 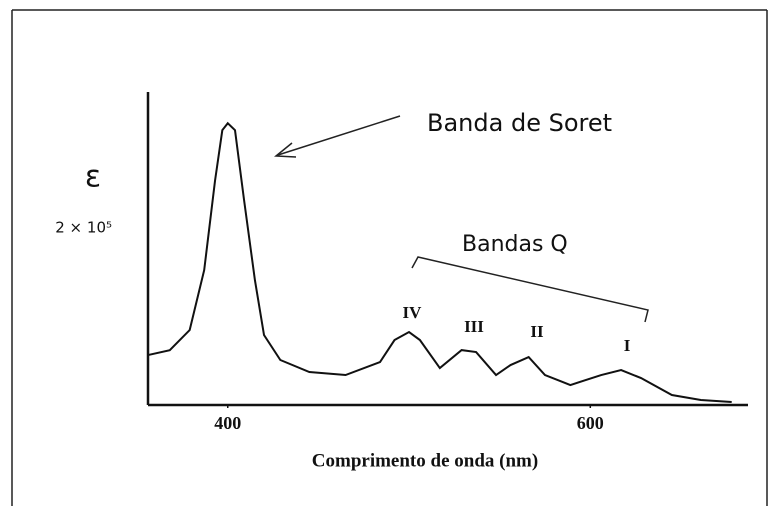 What do you see at coordinates (627, 345) in the screenshot?
I see `annotation: I` at bounding box center [627, 345].